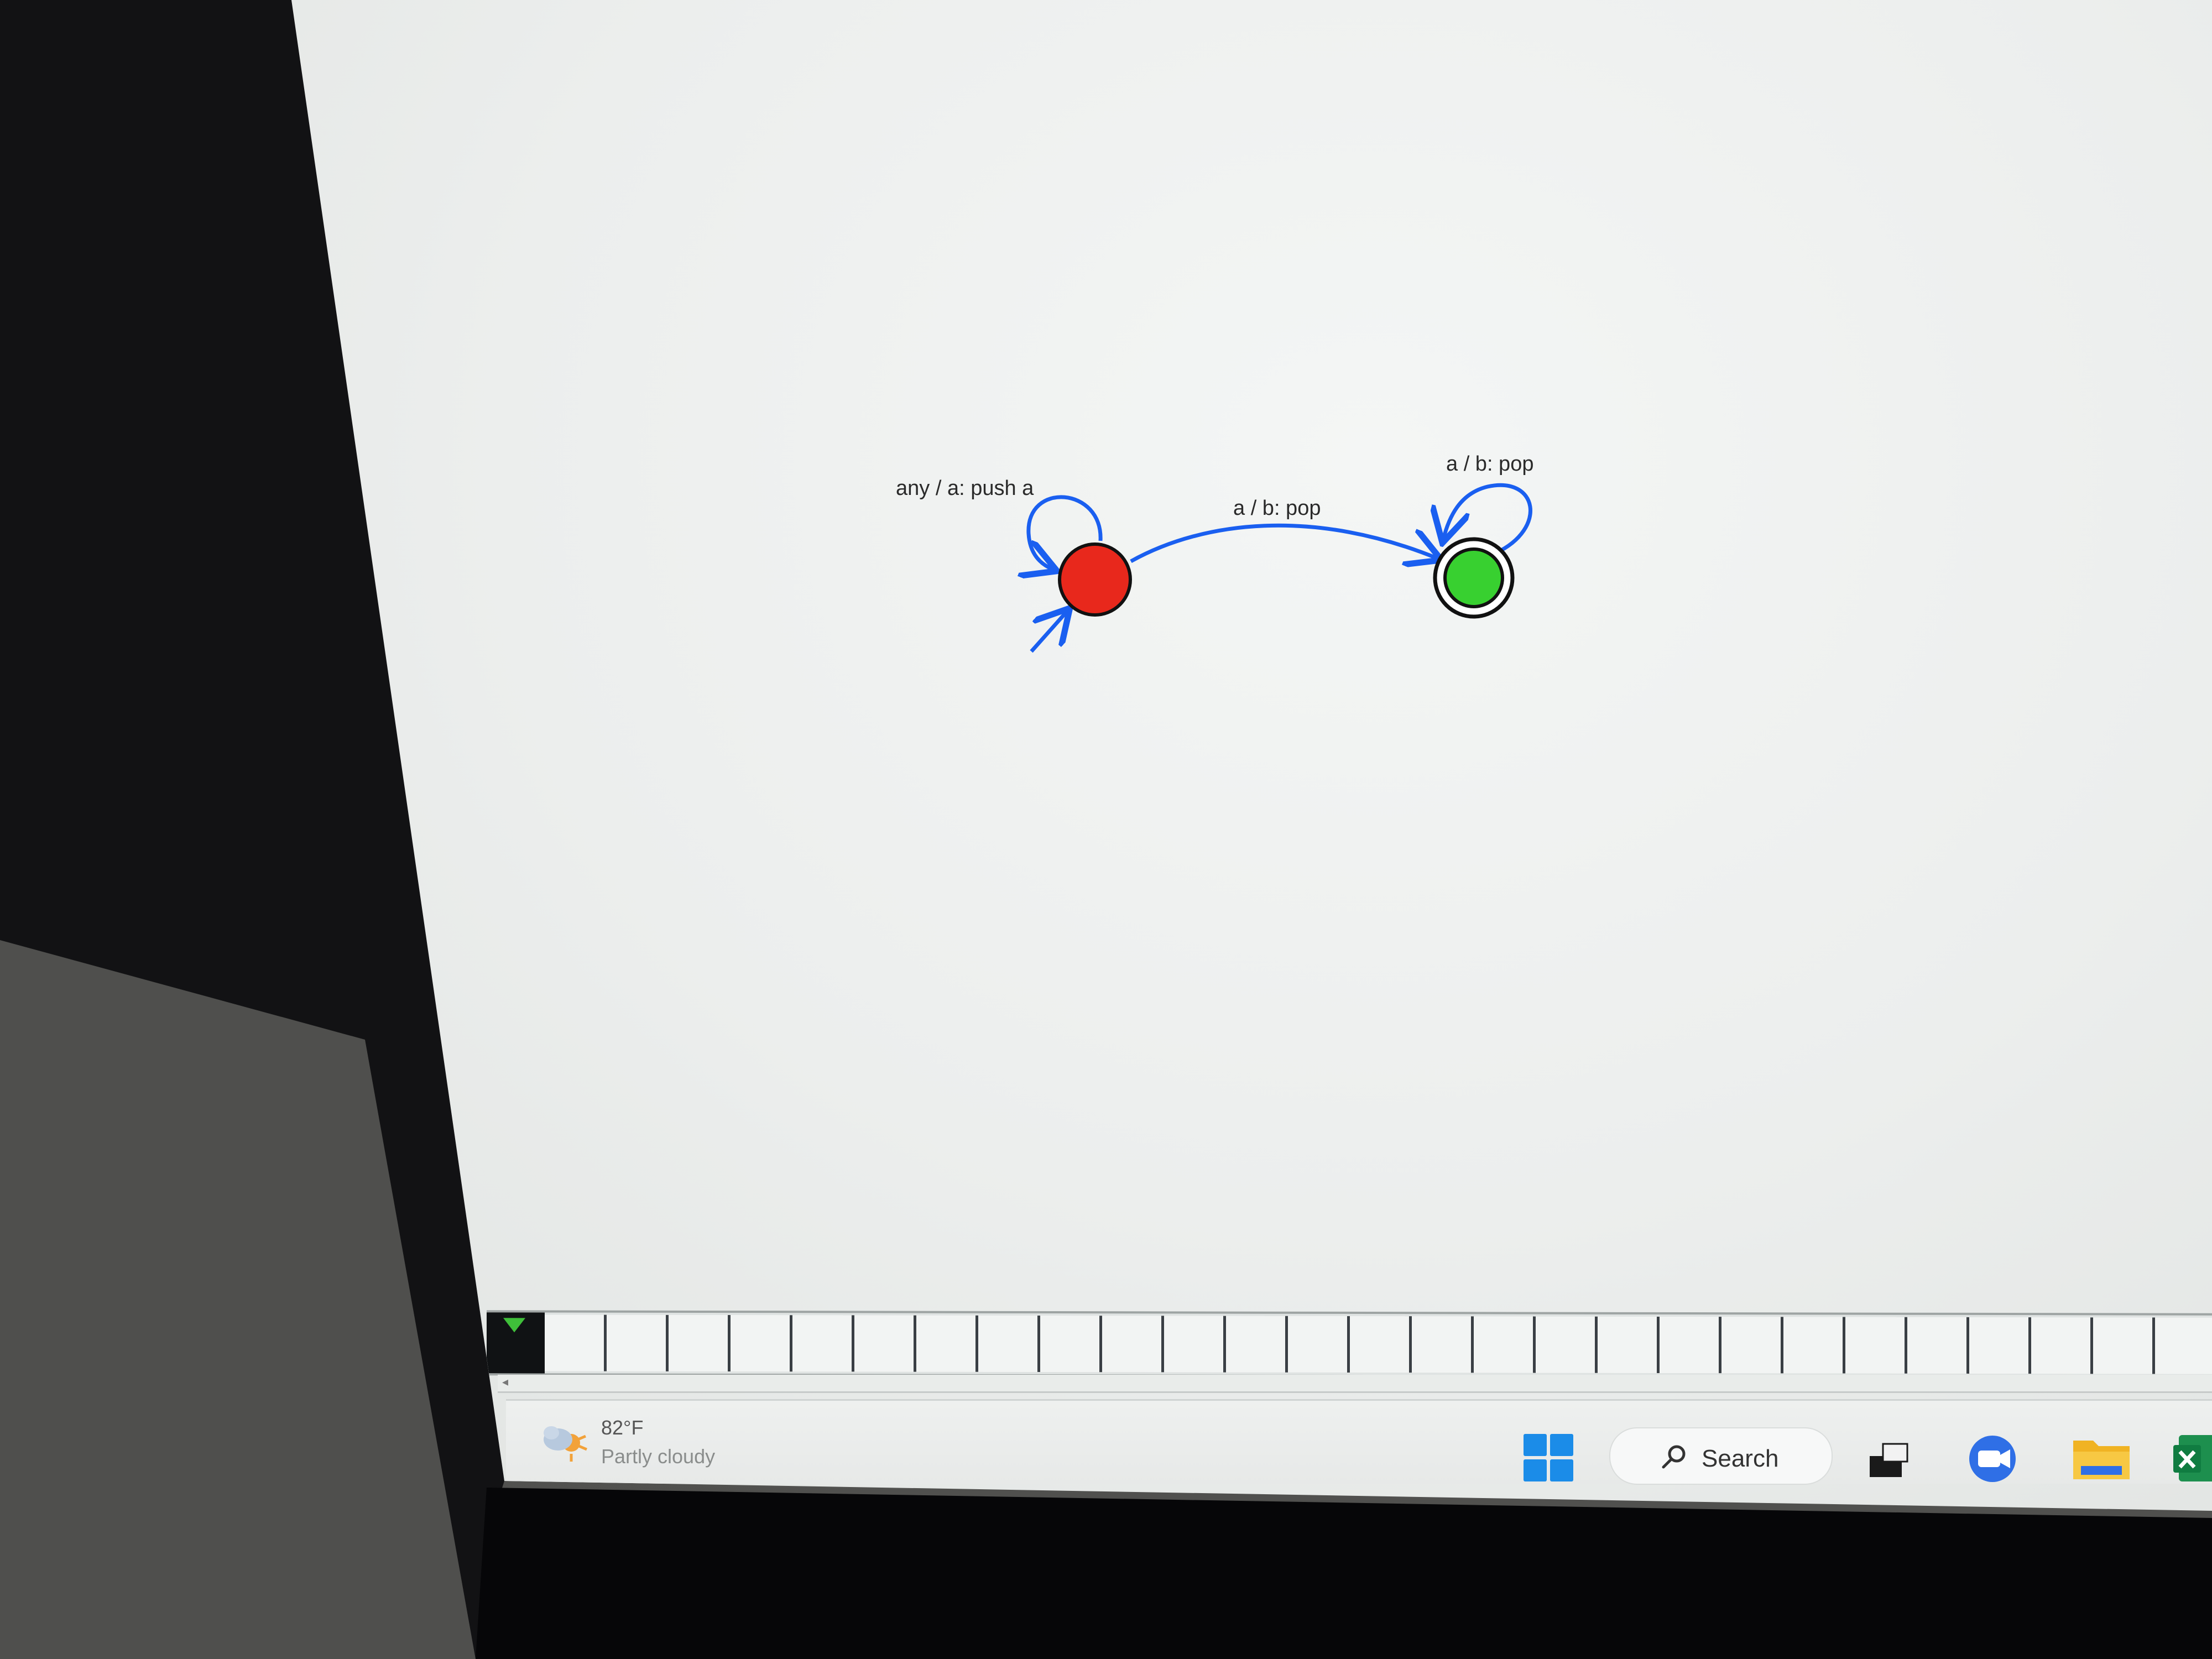 The height and width of the screenshot is (1659, 2212). I want to click on label-q0-loop: any / a: push a, so click(965, 489).